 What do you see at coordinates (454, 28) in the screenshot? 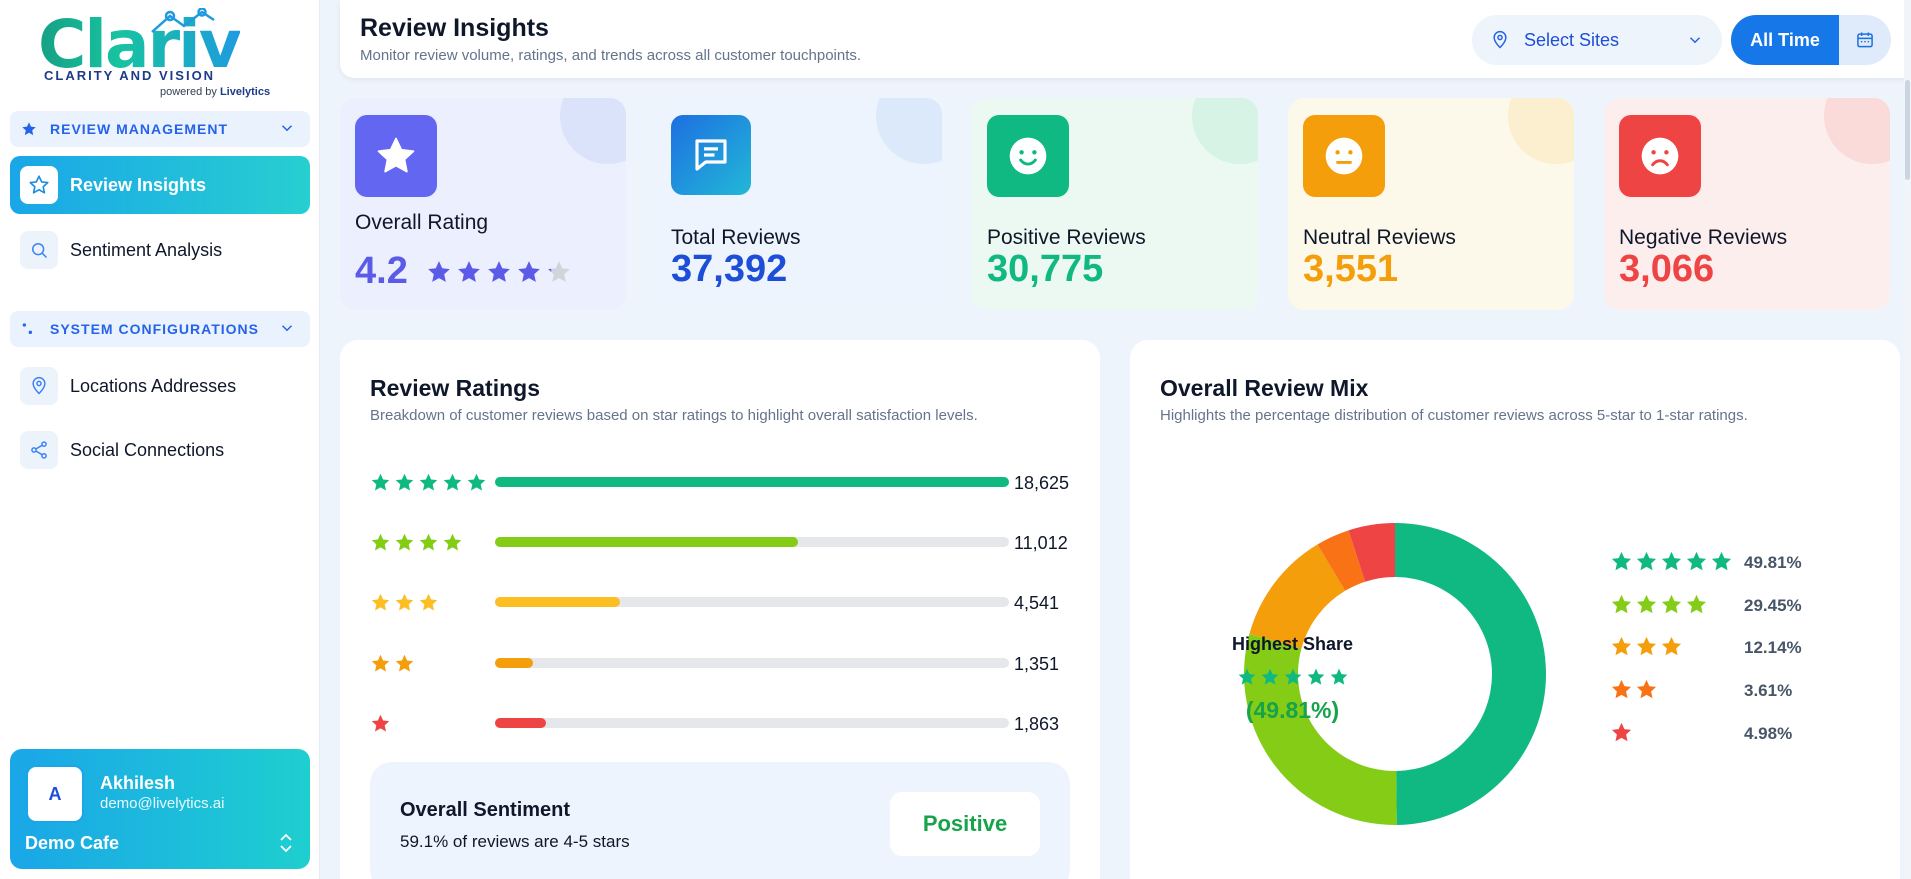
I see `page-title: Review Insights` at bounding box center [454, 28].